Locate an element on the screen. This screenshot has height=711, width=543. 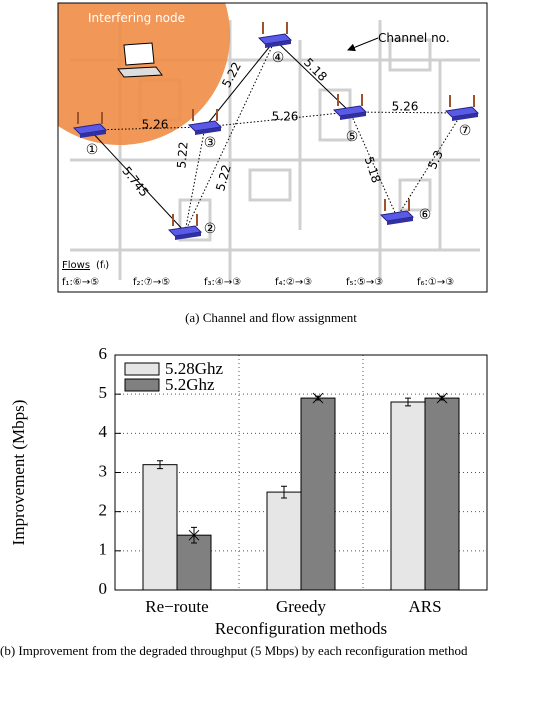
flow: f₁:⑥→⑤ is located at coordinates (80, 282).